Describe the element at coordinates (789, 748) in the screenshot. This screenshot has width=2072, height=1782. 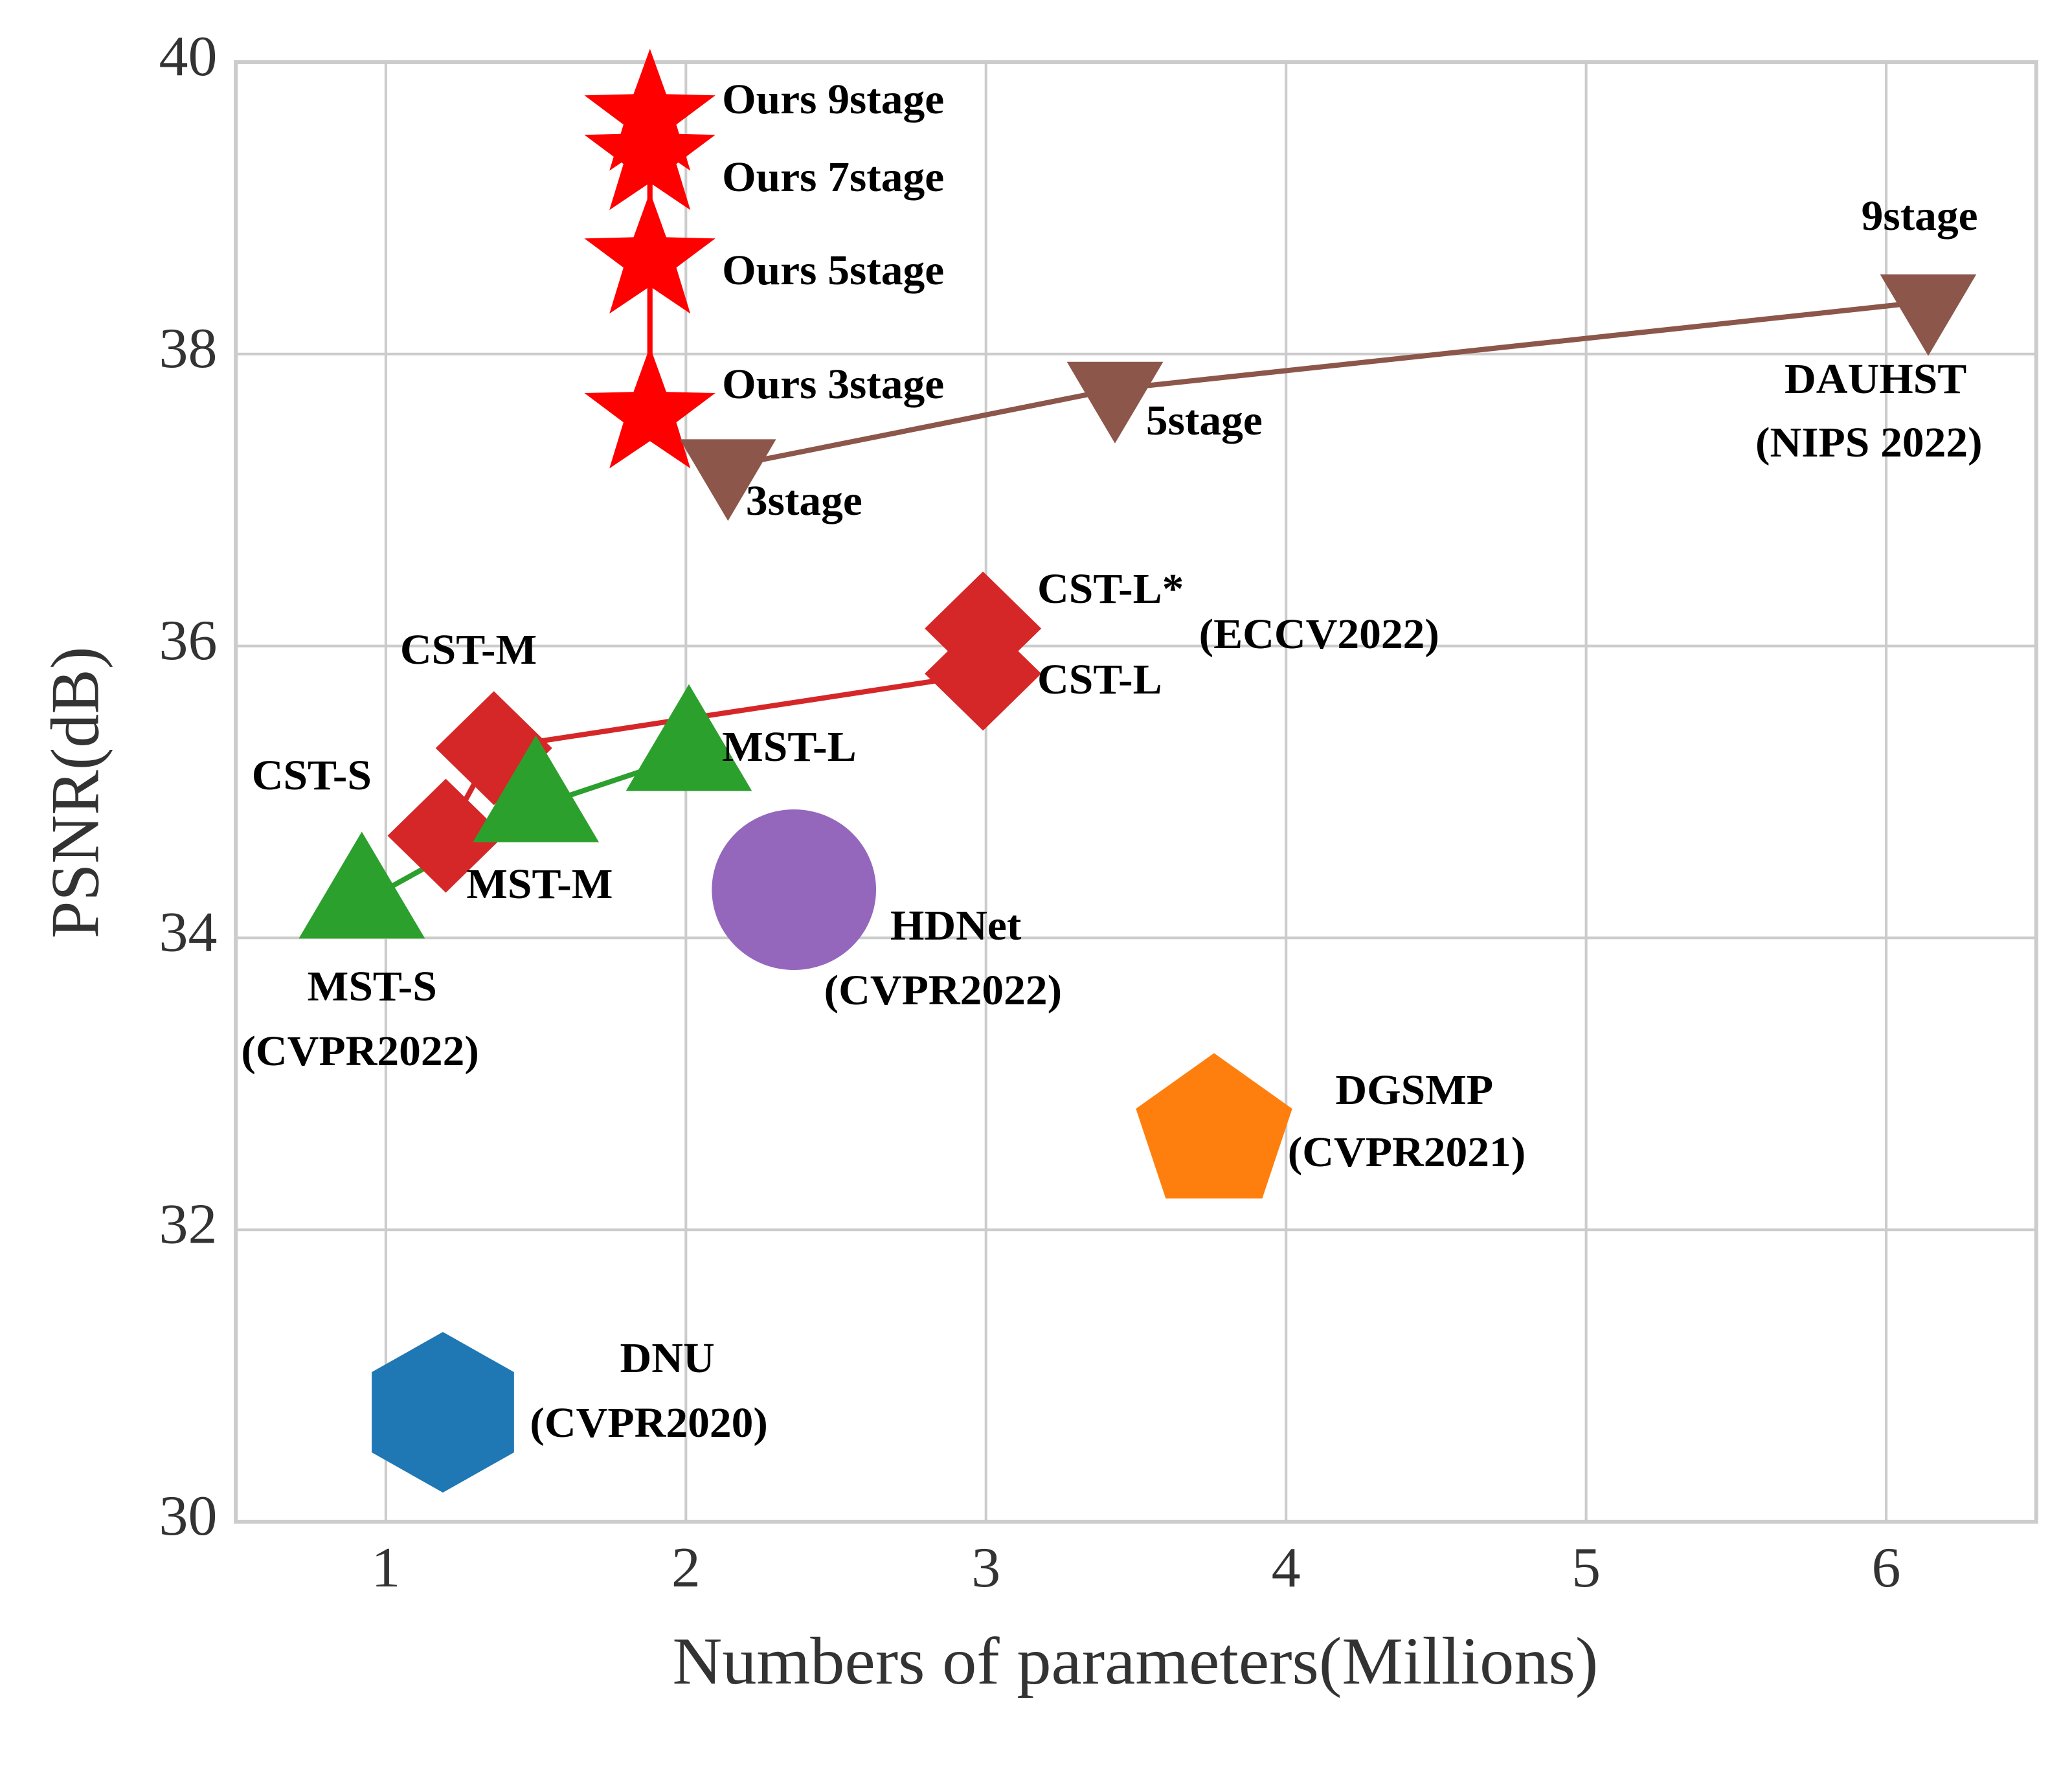
I see `annotation: MST-L` at that location.